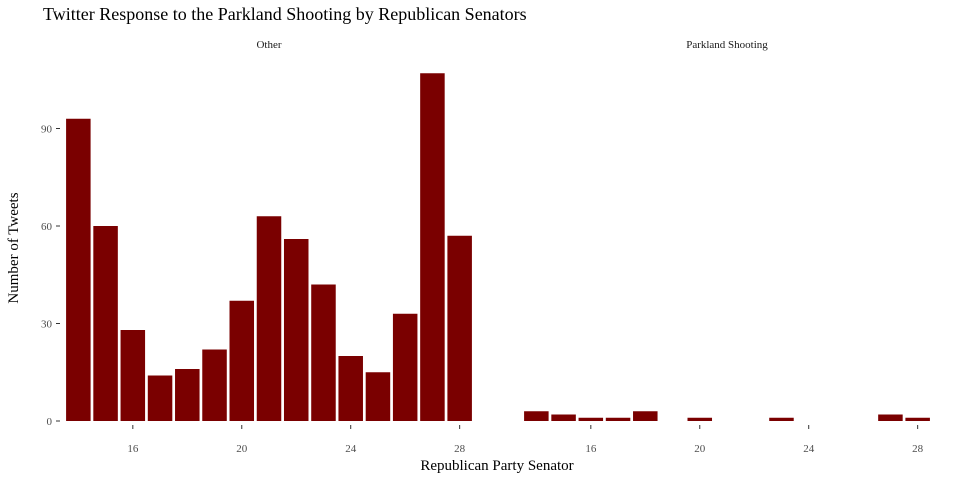 This screenshot has height=480, width=960. I want to click on facet-strip-label: Parkland Shooting, so click(727, 45).